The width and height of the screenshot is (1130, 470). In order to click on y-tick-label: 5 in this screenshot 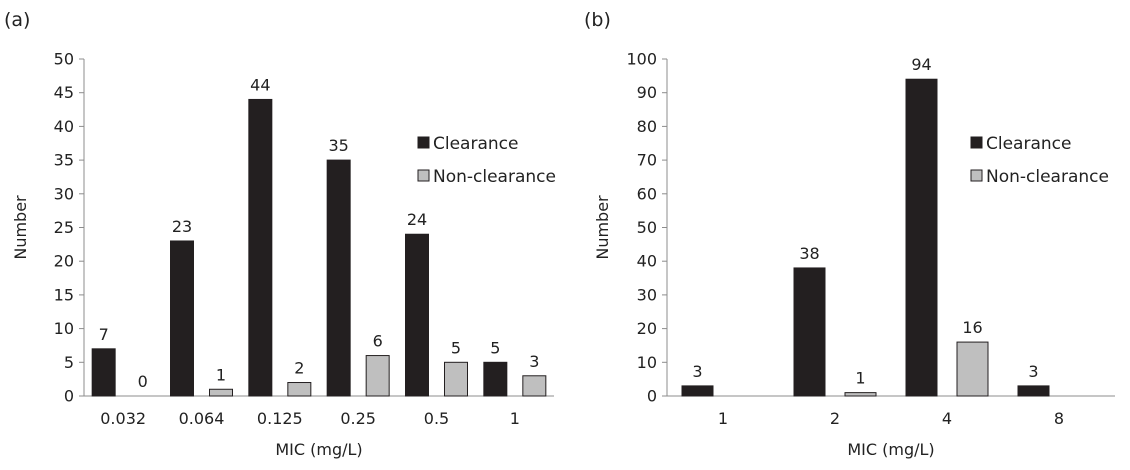, I will do `click(69, 362)`.